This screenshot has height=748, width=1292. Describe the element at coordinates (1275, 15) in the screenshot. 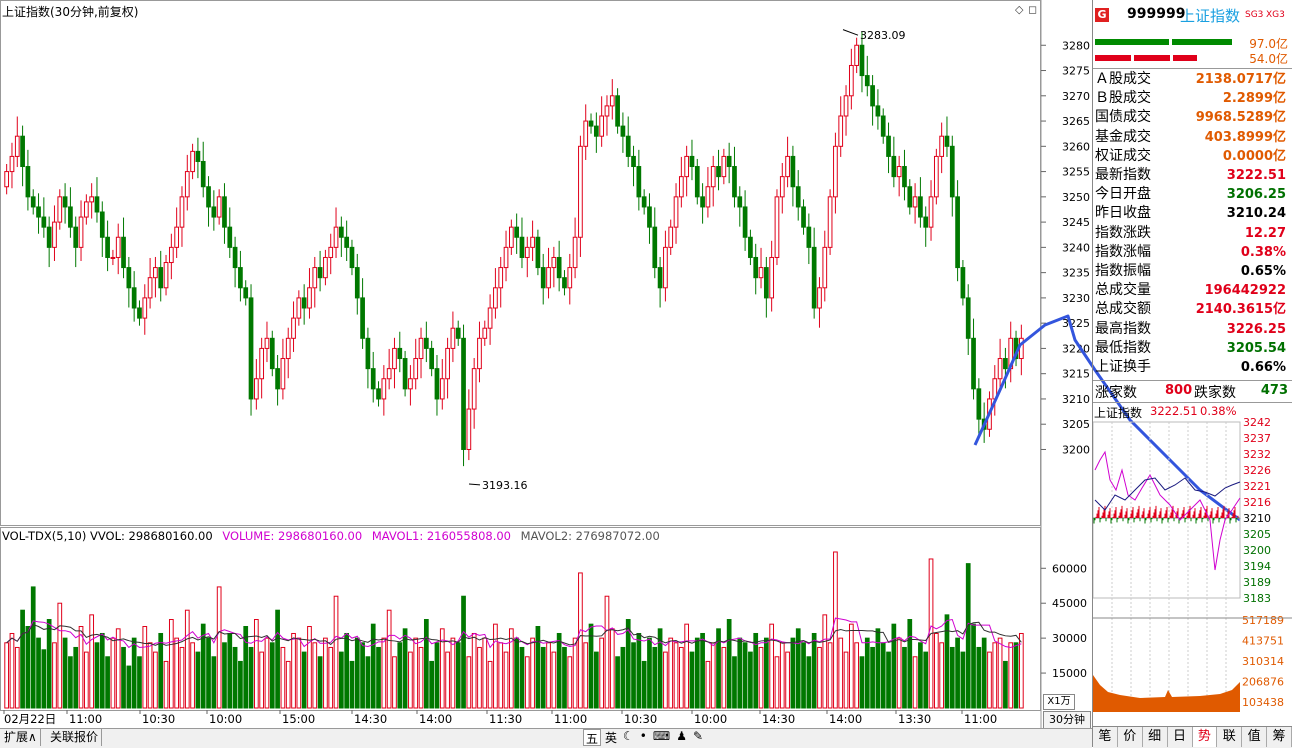

I see `tag-xg3: XG3` at that location.